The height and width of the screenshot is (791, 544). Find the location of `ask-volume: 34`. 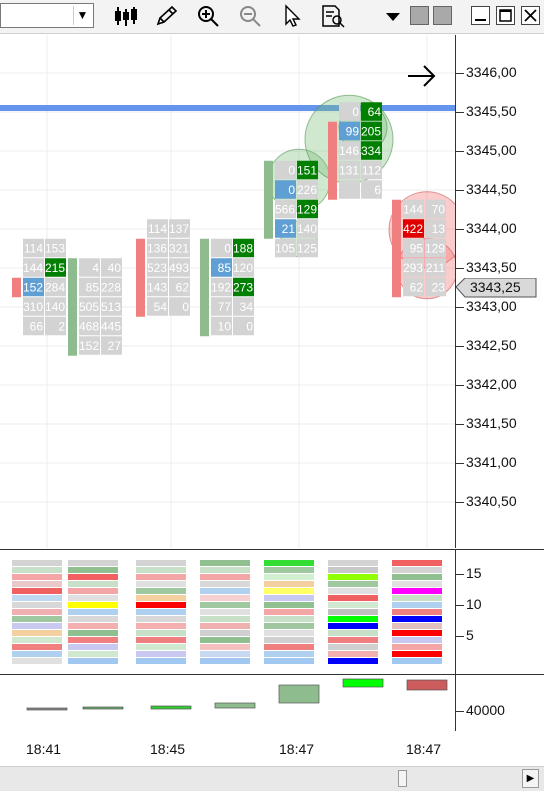

ask-volume: 34 is located at coordinates (247, 307).